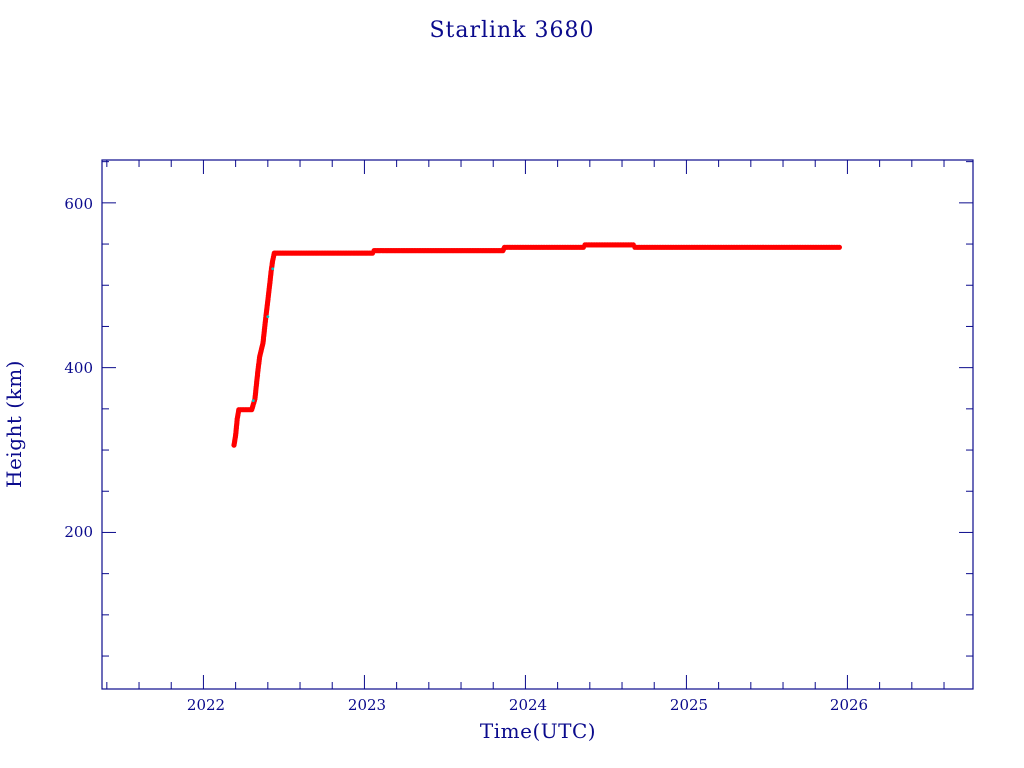 The width and height of the screenshot is (1024, 768). I want to click on x-tick-label: 2022, so click(206, 705).